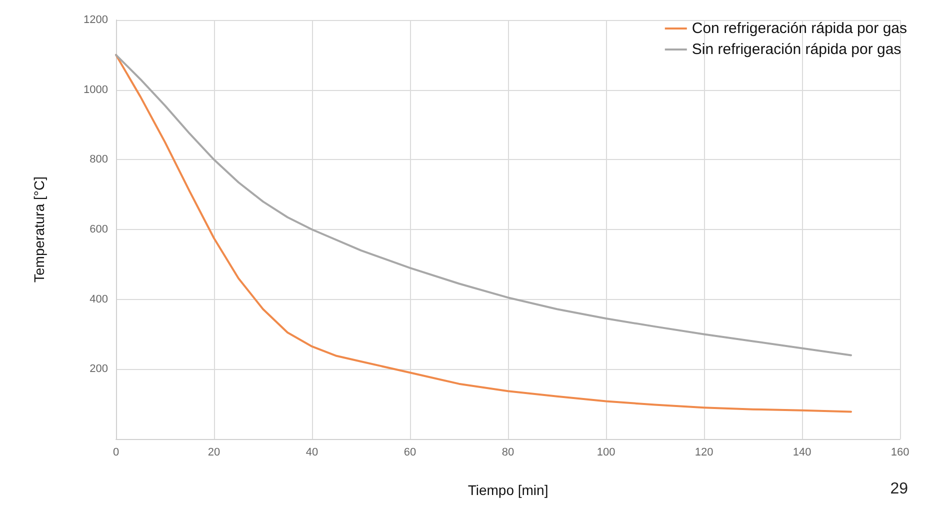 The width and height of the screenshot is (940, 519). Describe the element at coordinates (96, 90) in the screenshot. I see `y-tick-label: 1000` at that location.